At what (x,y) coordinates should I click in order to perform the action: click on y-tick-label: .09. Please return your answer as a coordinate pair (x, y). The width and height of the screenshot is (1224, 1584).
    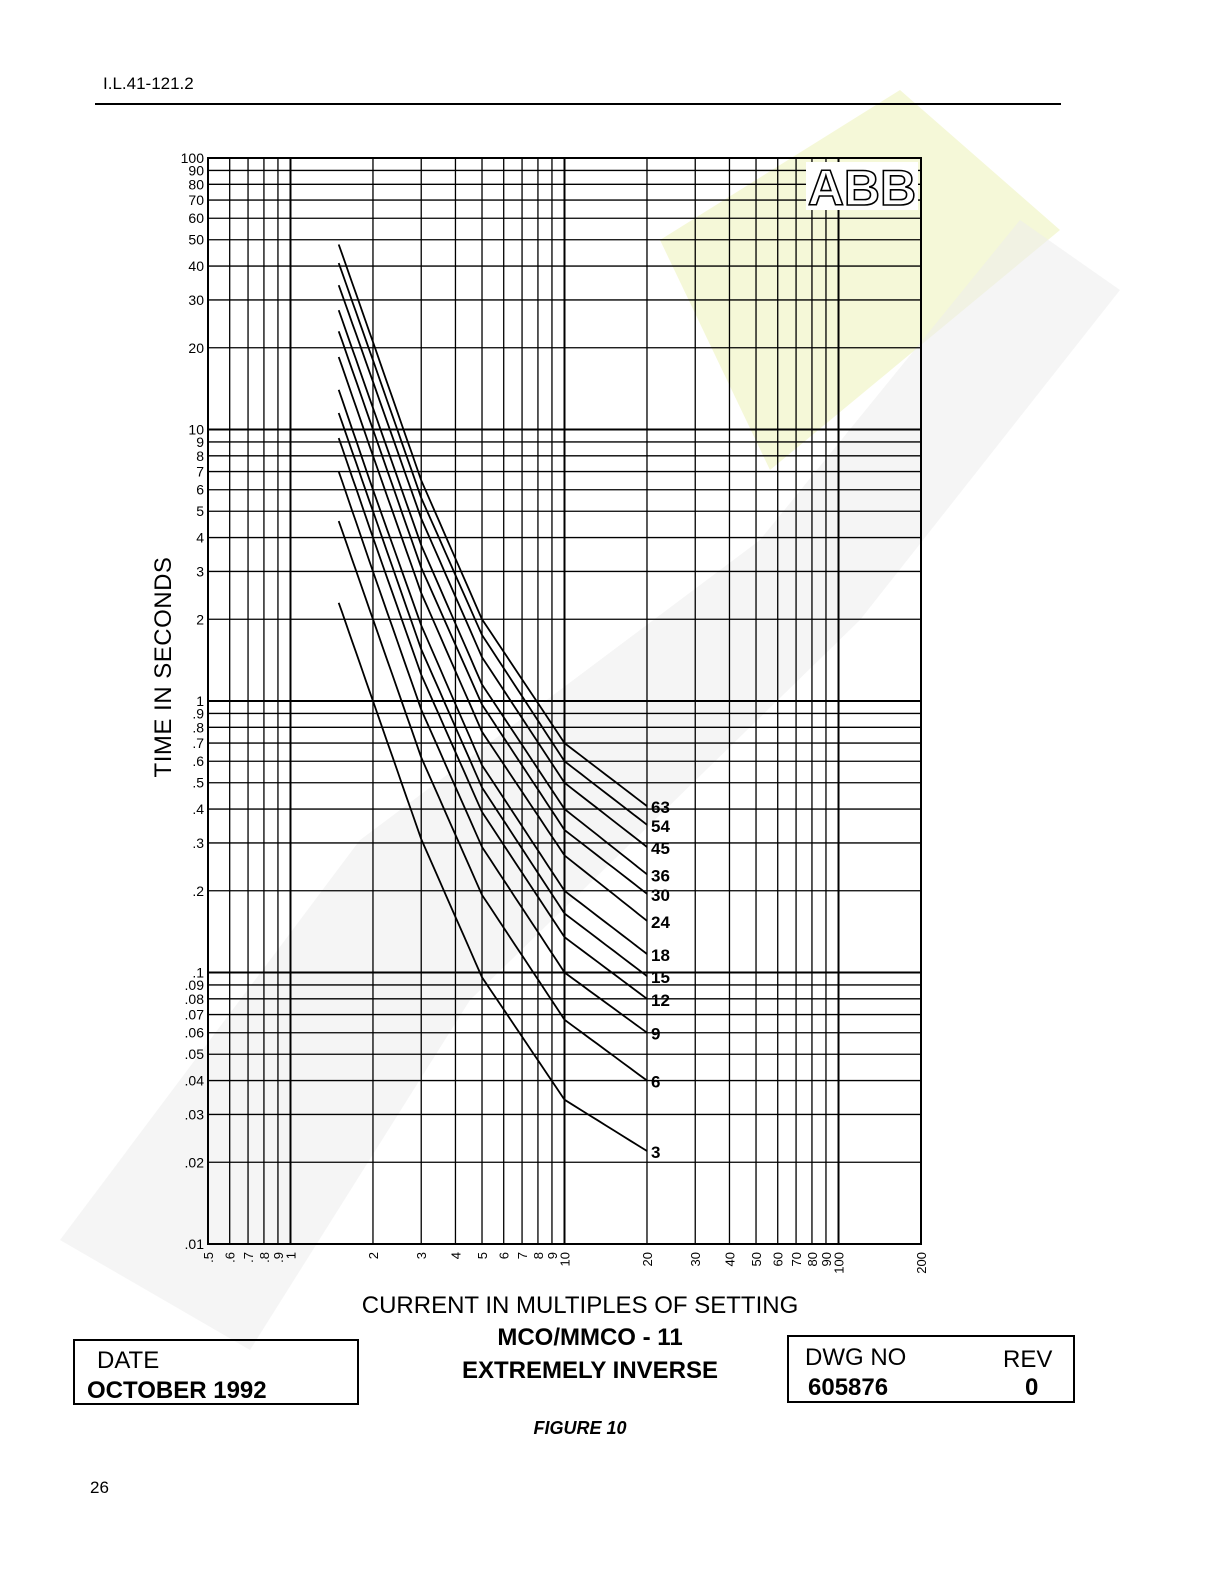
    Looking at the image, I should click on (195, 985).